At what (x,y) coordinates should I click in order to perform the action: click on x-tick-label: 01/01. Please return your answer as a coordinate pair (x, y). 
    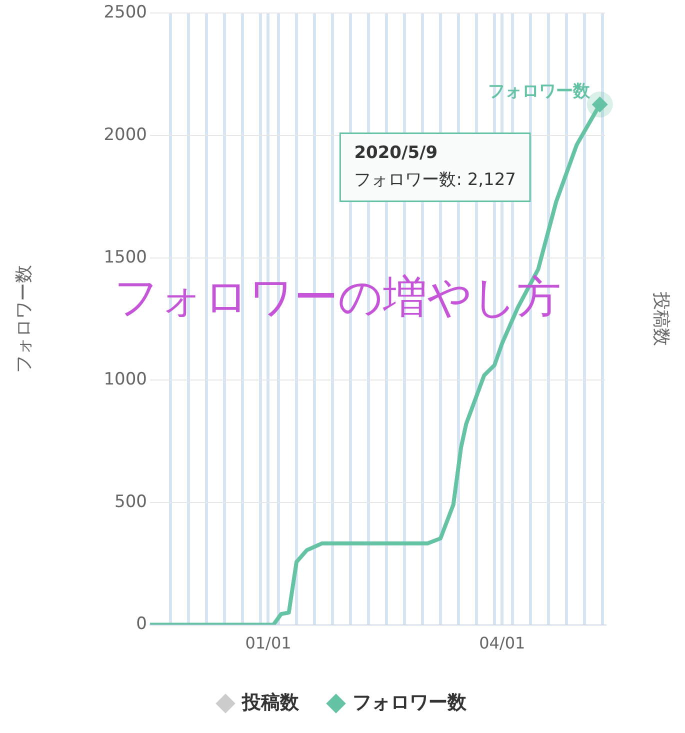
    Looking at the image, I should click on (268, 643).